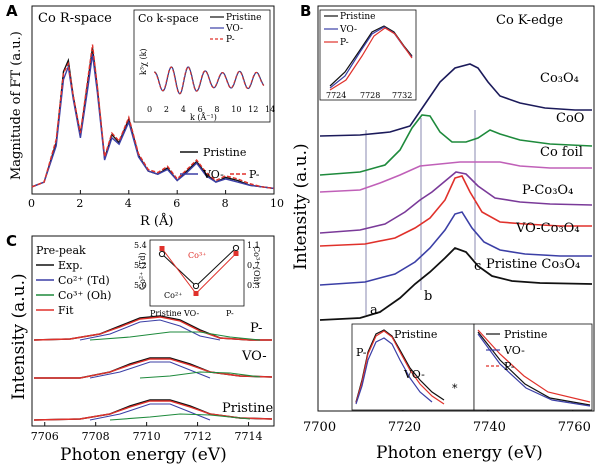 The width and height of the screenshot is (600, 468). I want to click on legend-c-exp: Exp., so click(70, 265).